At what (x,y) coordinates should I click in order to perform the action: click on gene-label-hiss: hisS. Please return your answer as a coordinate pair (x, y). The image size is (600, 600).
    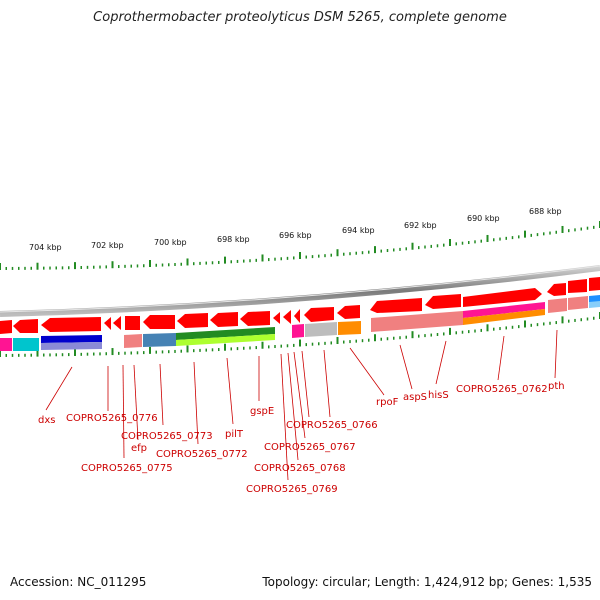
    Looking at the image, I should click on (438, 395).